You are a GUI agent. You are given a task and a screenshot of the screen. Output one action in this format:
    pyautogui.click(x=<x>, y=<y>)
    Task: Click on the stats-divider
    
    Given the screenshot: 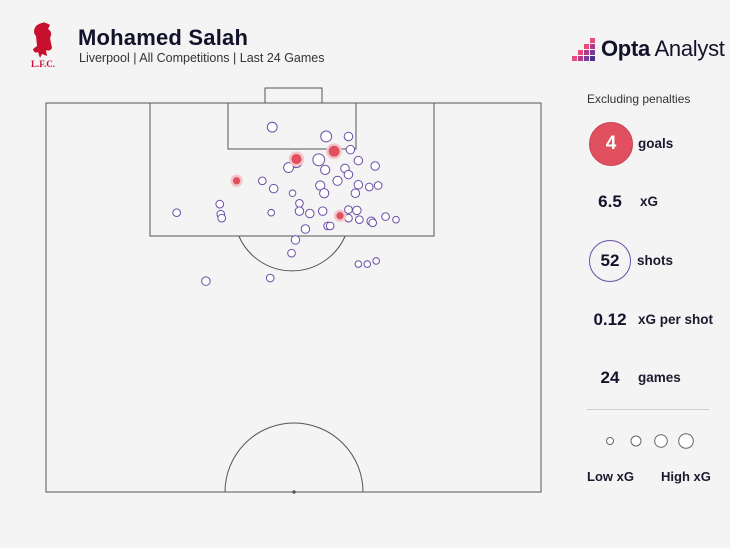 What is the action you would take?
    pyautogui.click(x=648, y=409)
    